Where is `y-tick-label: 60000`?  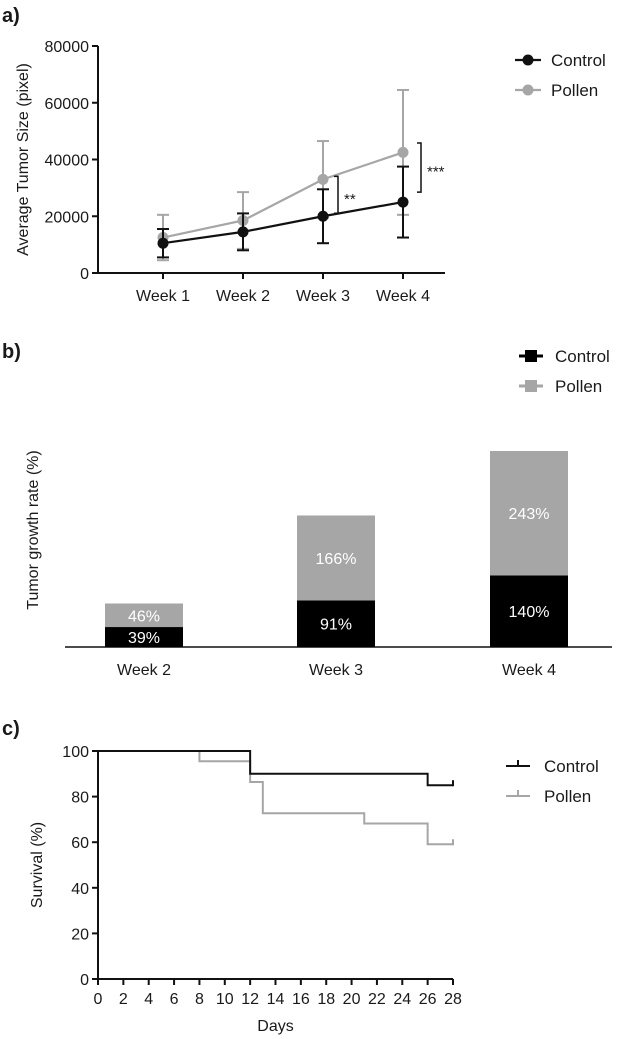 y-tick-label: 60000 is located at coordinates (67, 104).